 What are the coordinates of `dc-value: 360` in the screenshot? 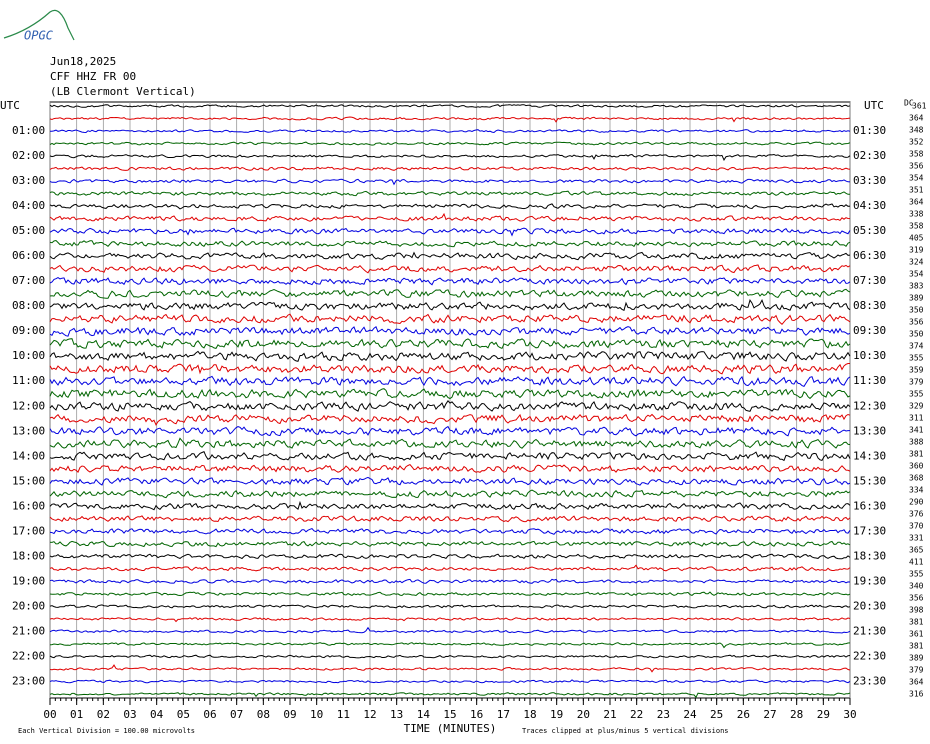 It's located at (916, 466).